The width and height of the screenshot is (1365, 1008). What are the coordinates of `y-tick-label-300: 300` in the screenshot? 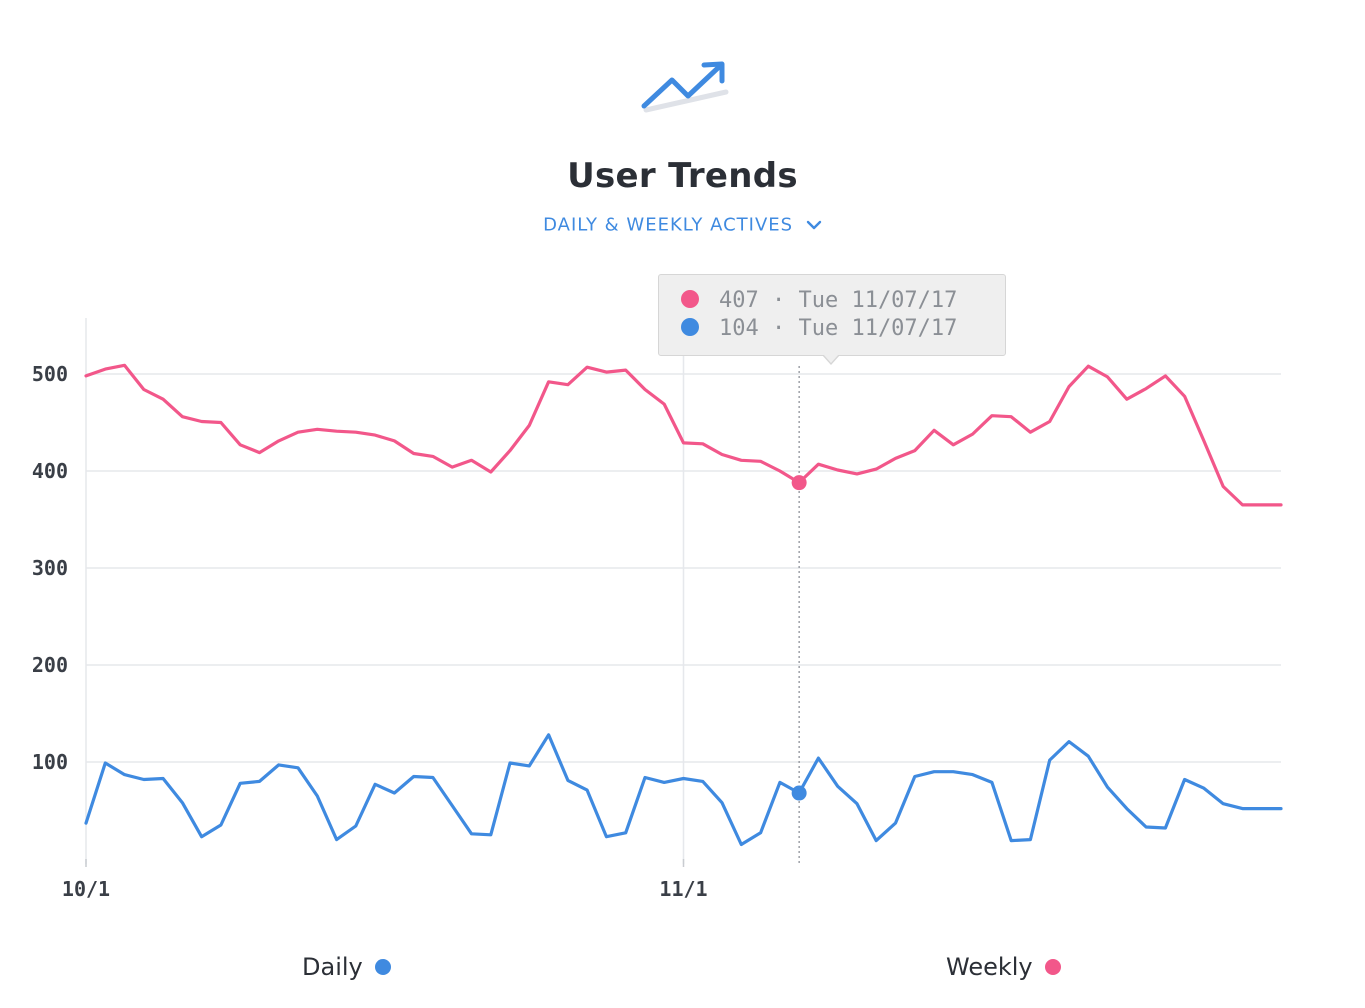 It's located at (50, 568).